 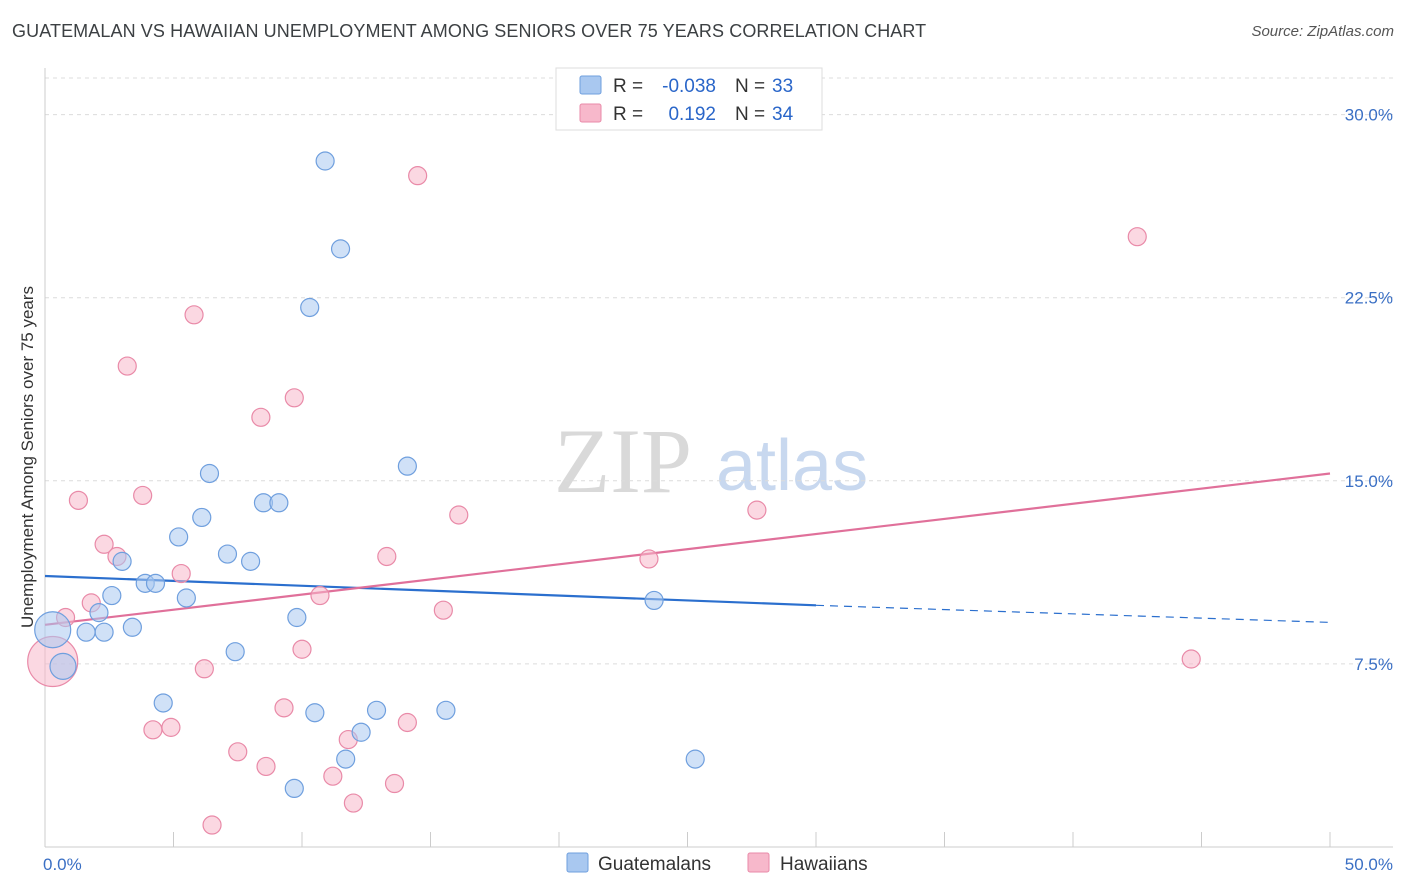 I want to click on legend-swatch-hawaiians, so click(x=590, y=113).